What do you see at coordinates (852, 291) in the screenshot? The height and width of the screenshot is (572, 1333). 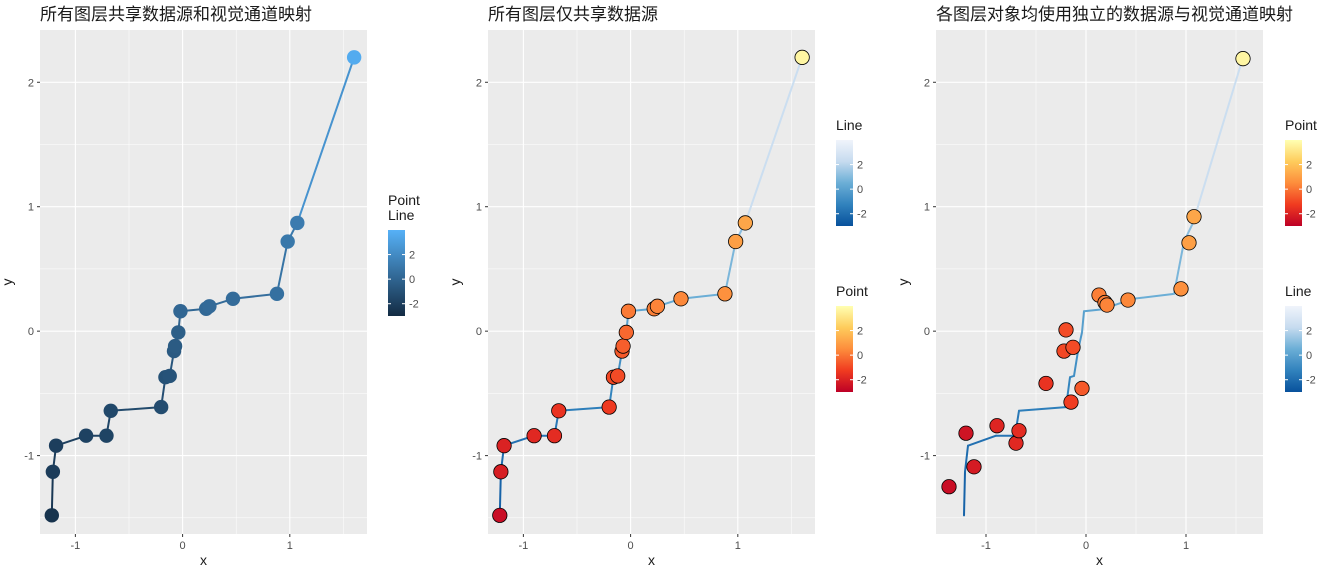 I see `legend-title: Point` at bounding box center [852, 291].